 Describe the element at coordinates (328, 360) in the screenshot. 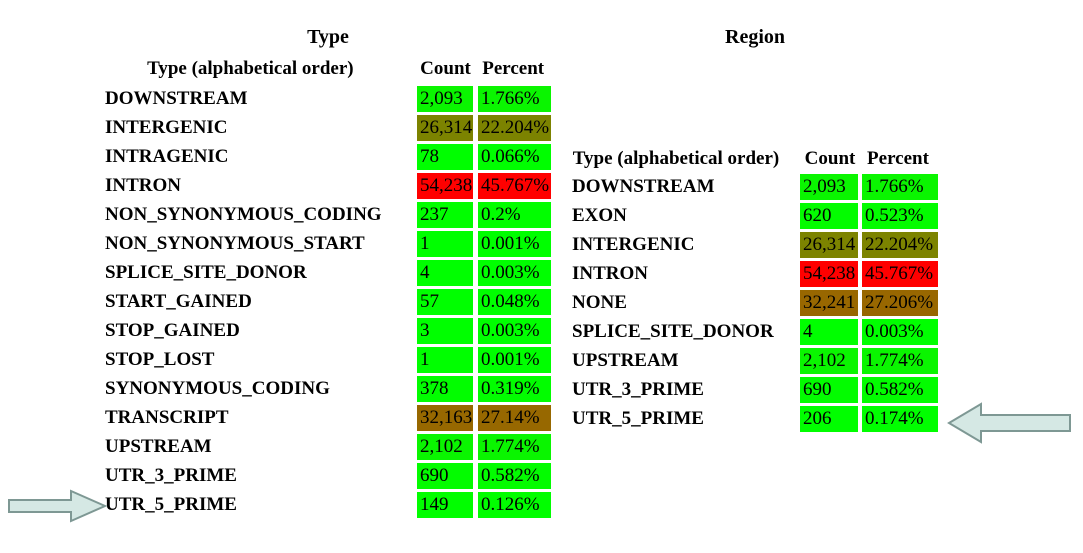

I see `table-row: STOP_LOST 1 0.001%` at that location.